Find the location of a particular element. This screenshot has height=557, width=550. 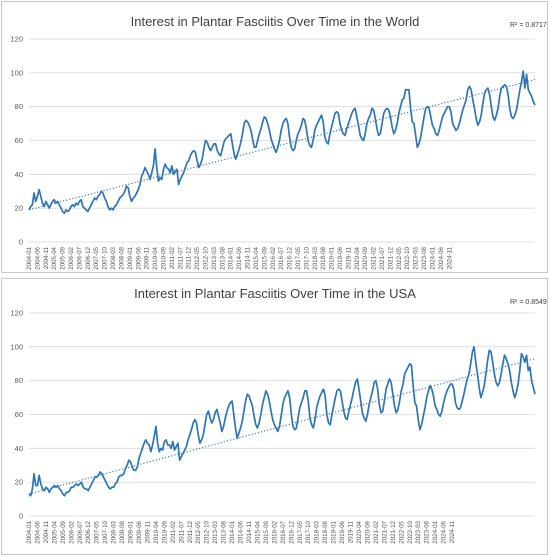

x-tick-label: 2019-01 is located at coordinates (332, 257).